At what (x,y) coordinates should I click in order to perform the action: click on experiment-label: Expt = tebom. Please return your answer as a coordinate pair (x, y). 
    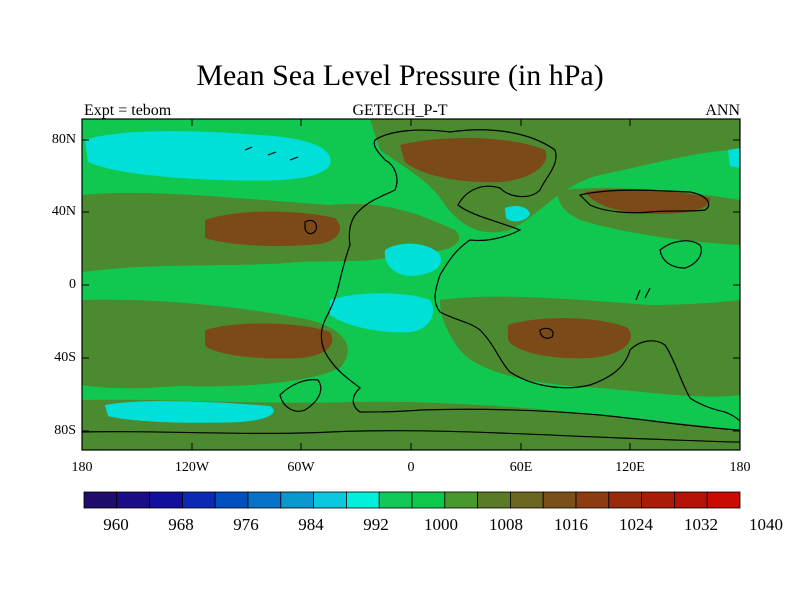
    Looking at the image, I should click on (128, 110).